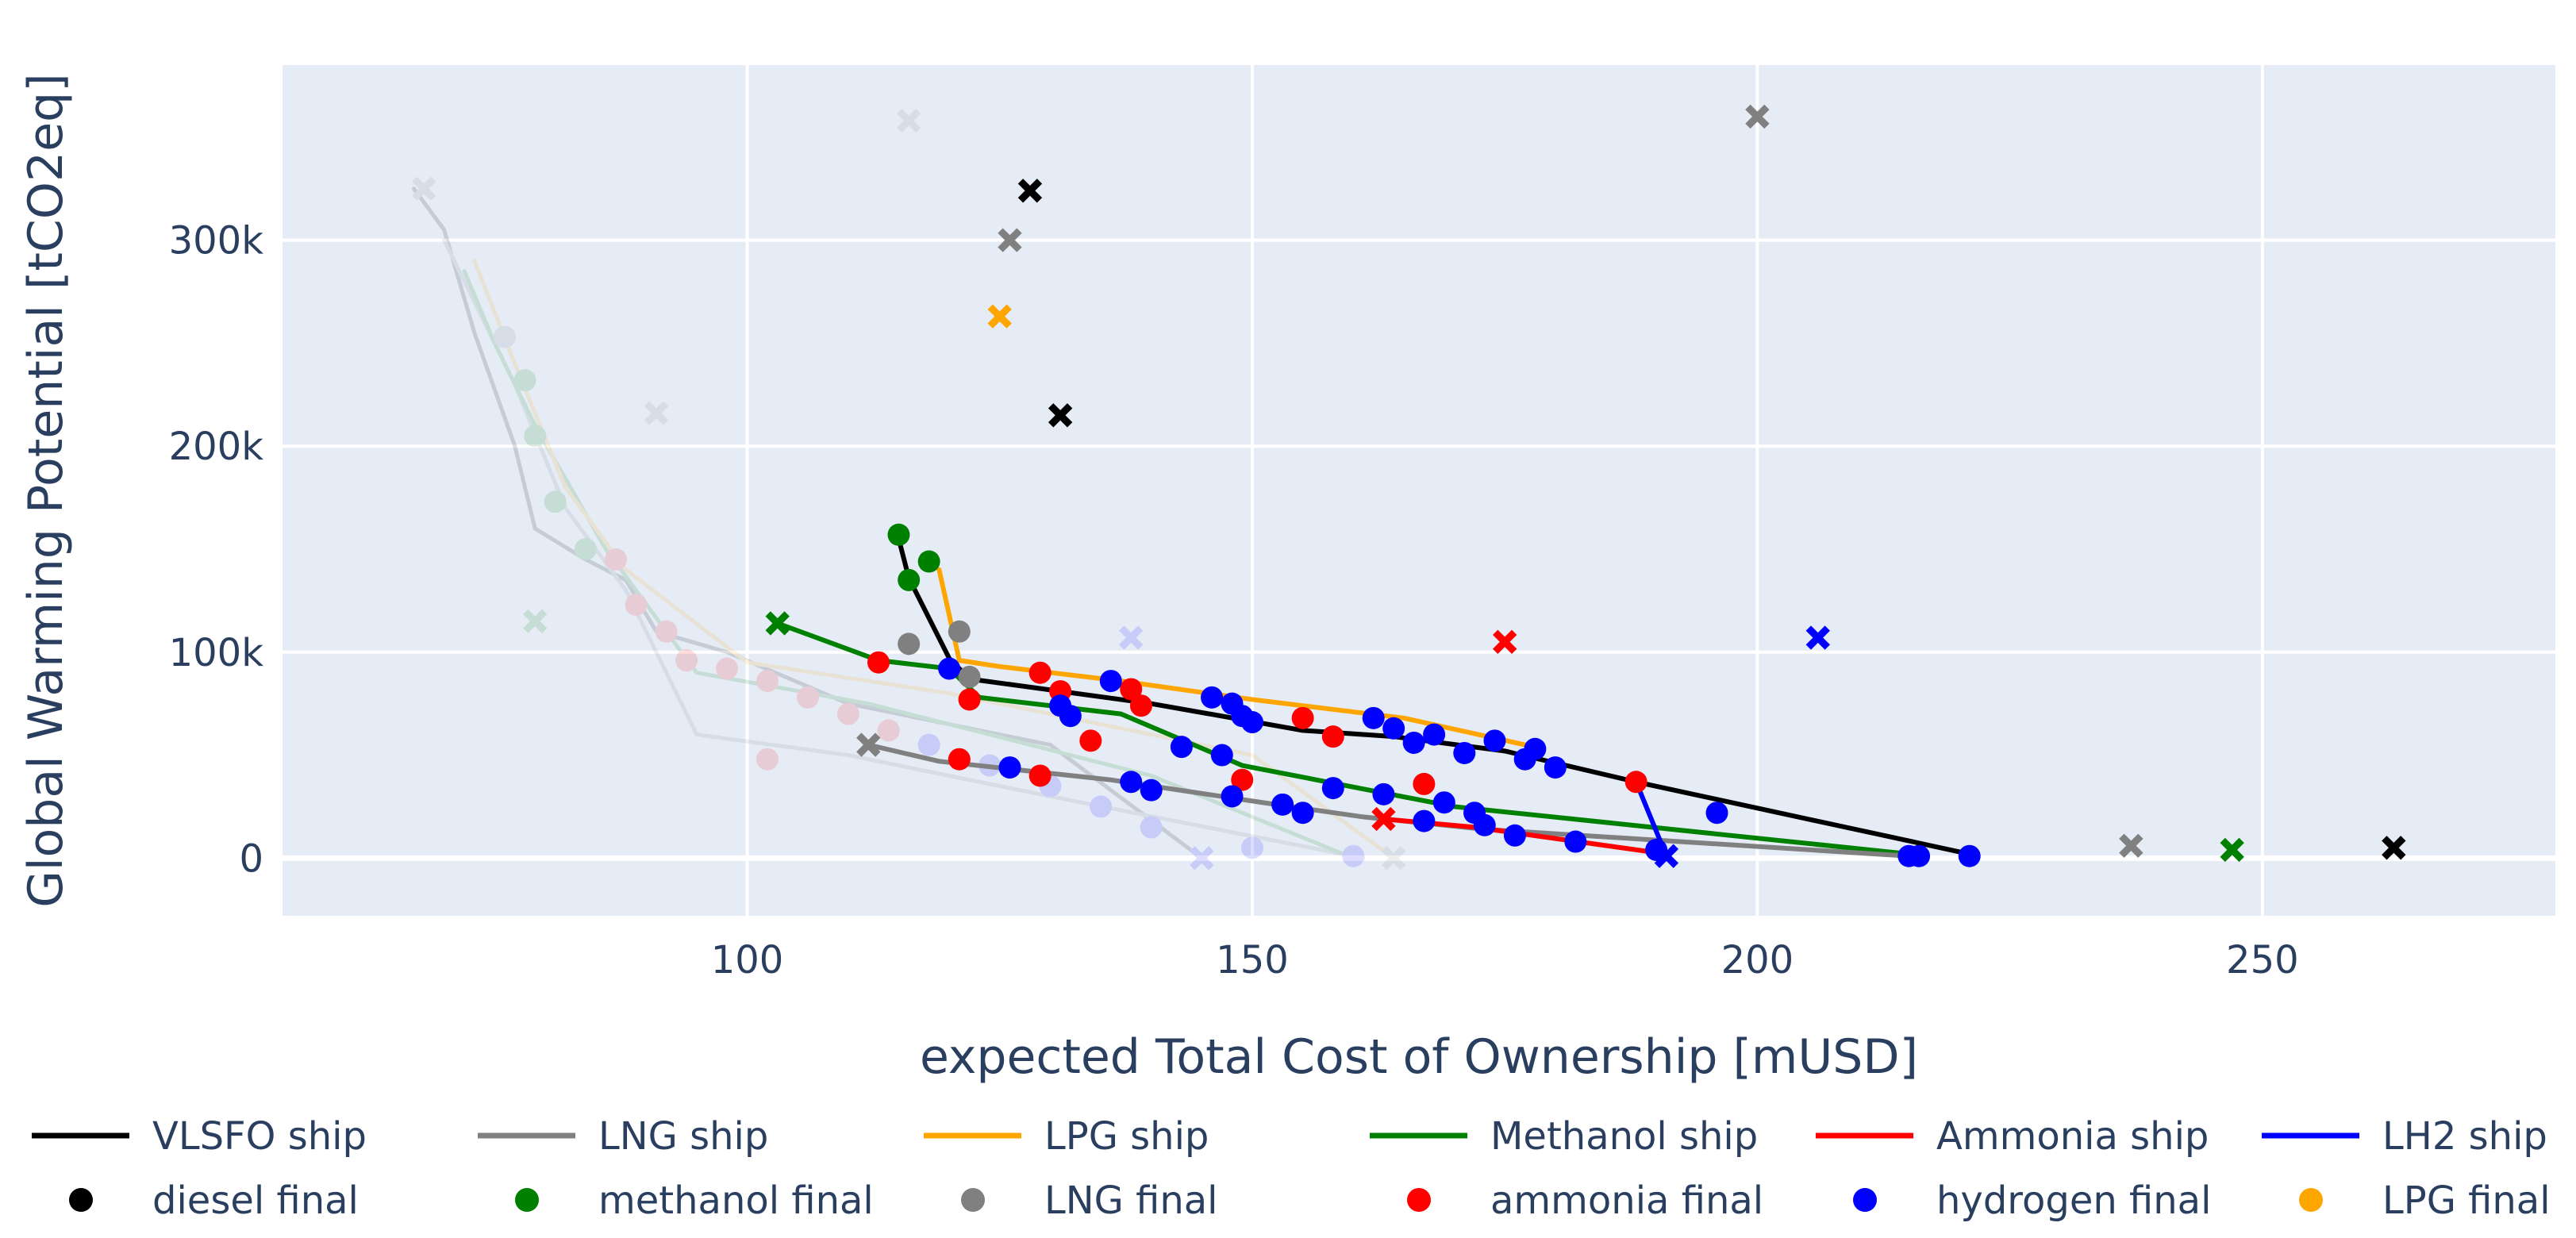 Image resolution: width=2576 pixels, height=1238 pixels. What do you see at coordinates (747, 960) in the screenshot?
I see `x-tick-label: 100` at bounding box center [747, 960].